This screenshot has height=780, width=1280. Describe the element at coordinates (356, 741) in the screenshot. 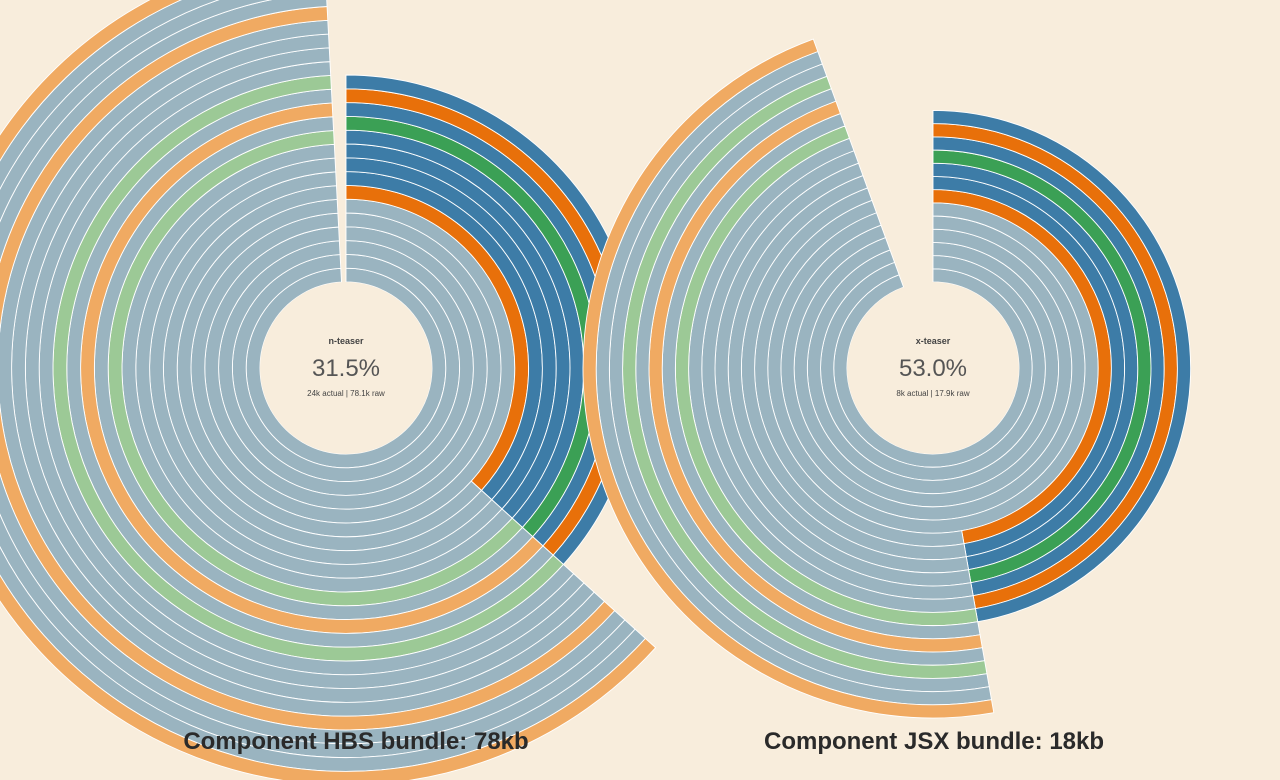

I see `caption-hbs-bundle: Component HBS bundle: 78kb` at that location.